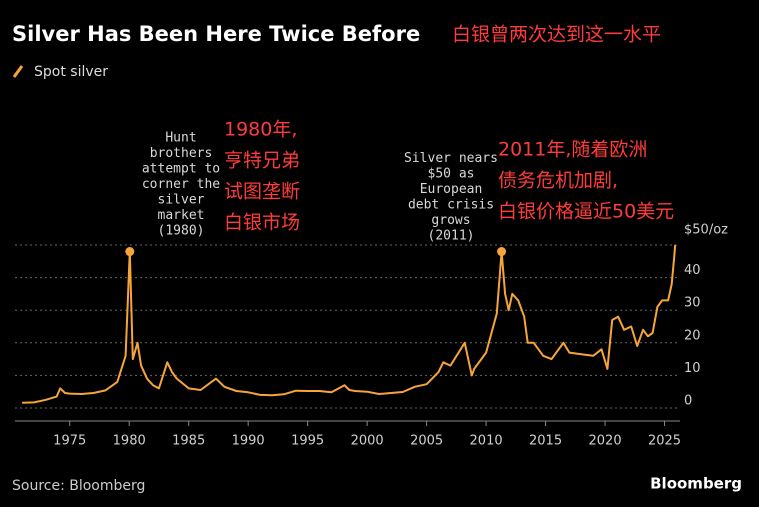 This screenshot has width=759, height=507. I want to click on annotation: (2011), so click(451, 236).